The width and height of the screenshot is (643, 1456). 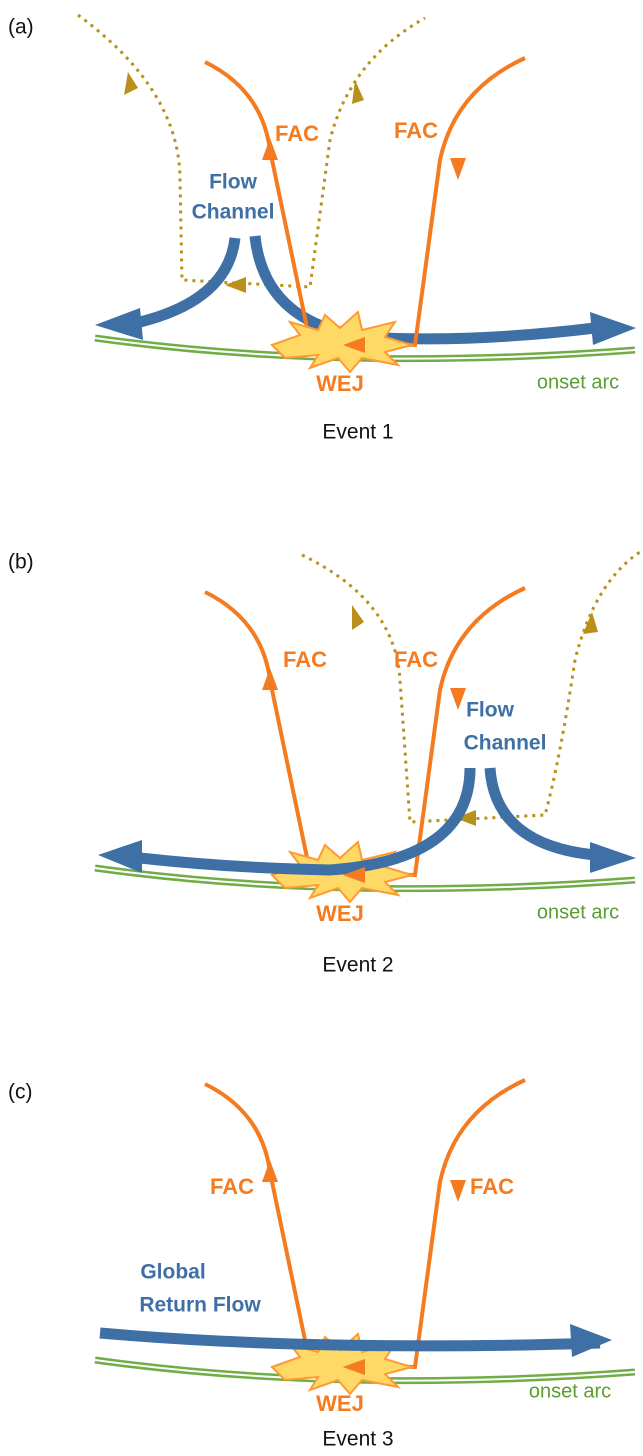 I want to click on caption: Event 3, so click(x=357, y=1439).